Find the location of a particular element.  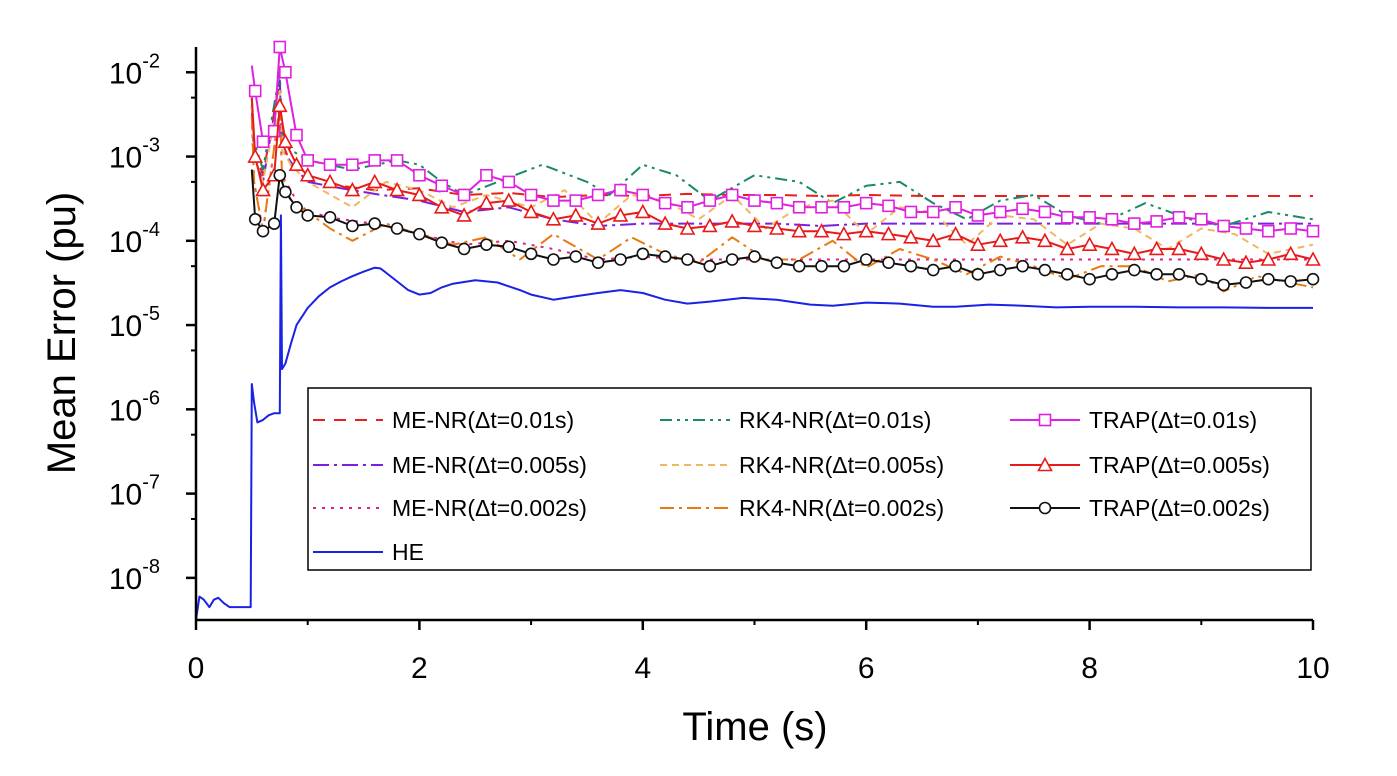

legend-entry: TRAP(Δt=0.002s) is located at coordinates (1140, 508).